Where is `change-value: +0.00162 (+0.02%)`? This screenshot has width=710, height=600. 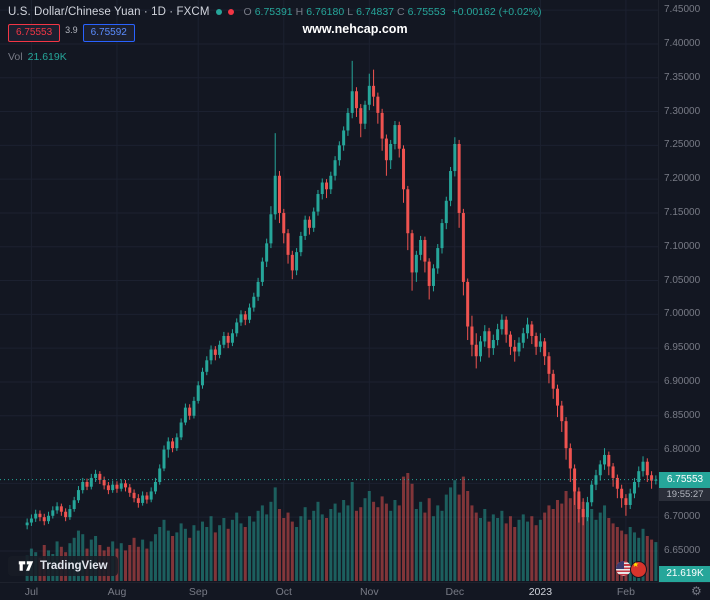 change-value: +0.00162 (+0.02%) is located at coordinates (496, 12).